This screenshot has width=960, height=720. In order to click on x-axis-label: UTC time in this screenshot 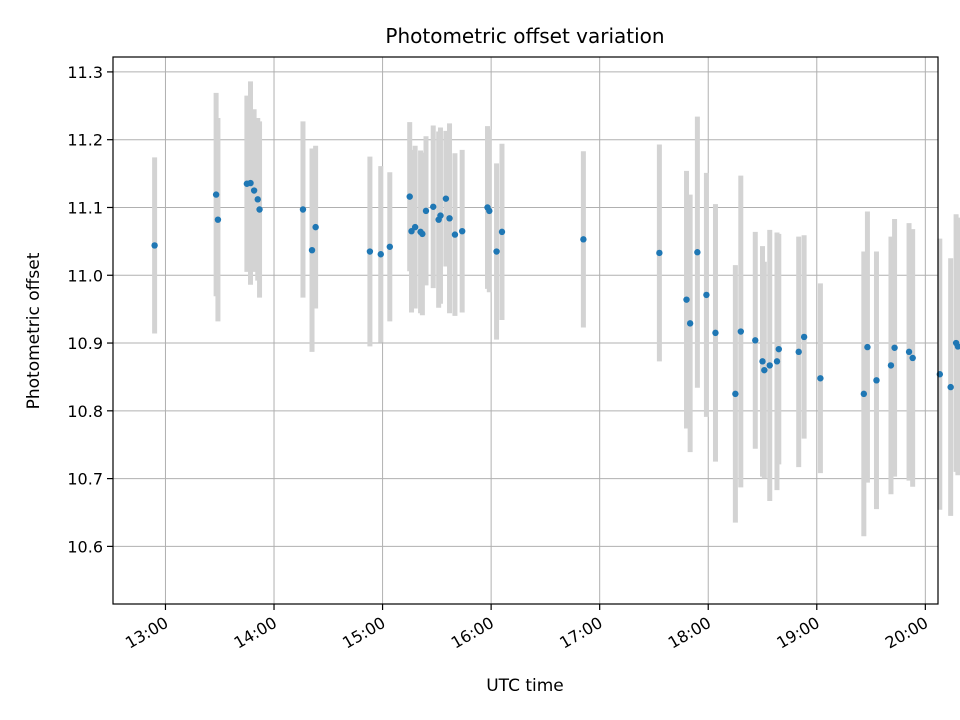, I will do `click(525, 686)`.